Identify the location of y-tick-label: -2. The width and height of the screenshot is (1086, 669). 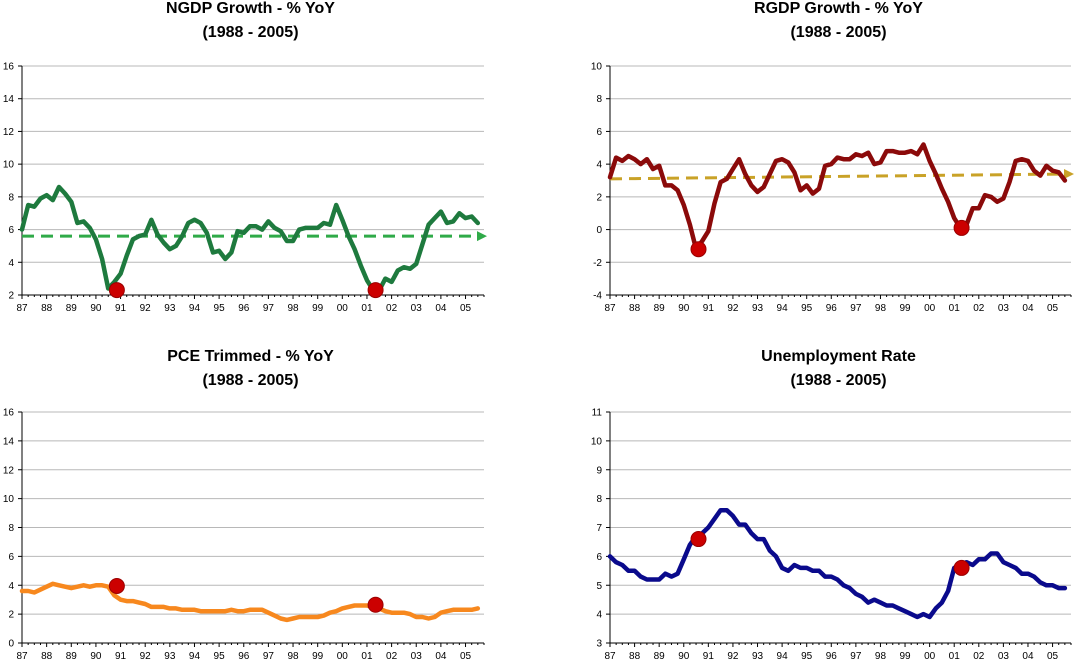
(597, 263).